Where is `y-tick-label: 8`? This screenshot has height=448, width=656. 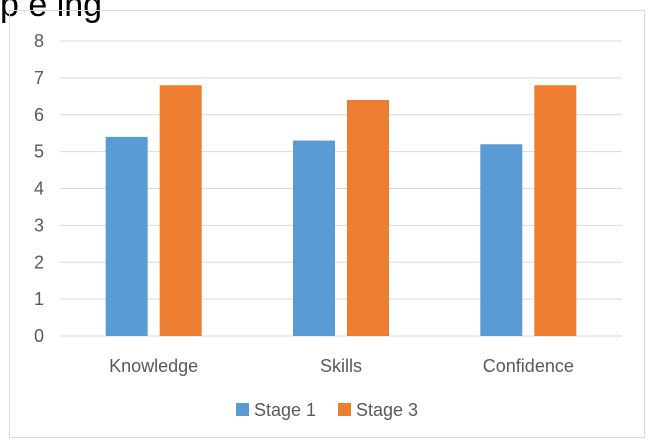
y-tick-label: 8 is located at coordinates (39, 41).